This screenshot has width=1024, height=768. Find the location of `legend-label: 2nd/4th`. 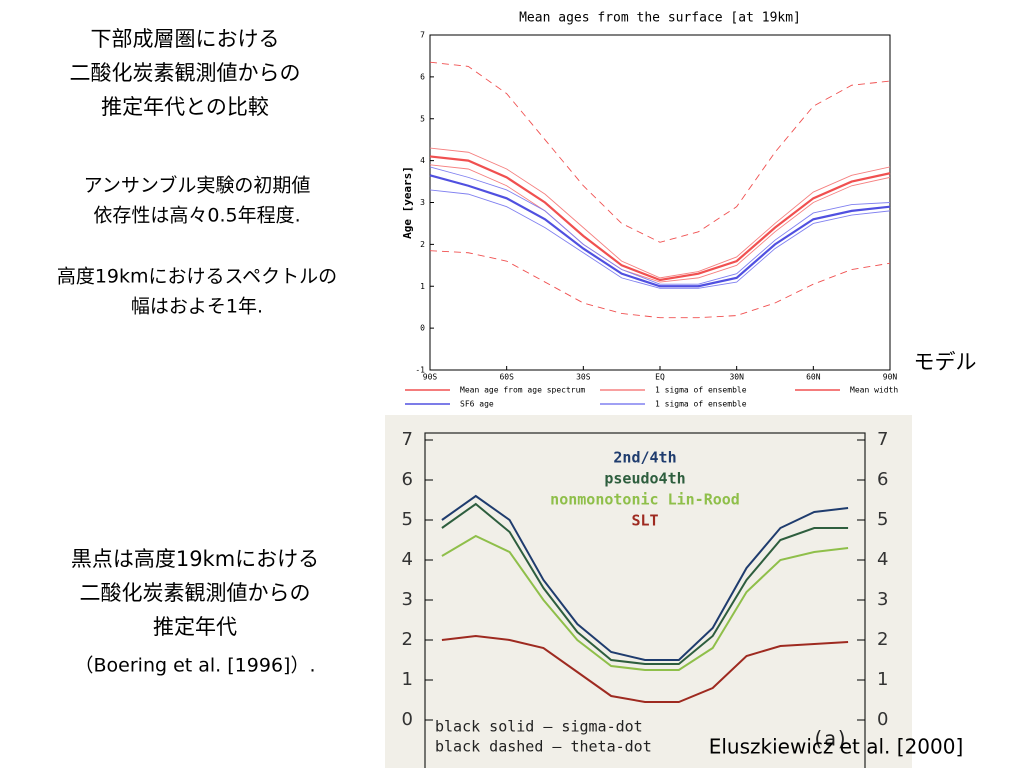

legend-label: 2nd/4th is located at coordinates (644, 458).